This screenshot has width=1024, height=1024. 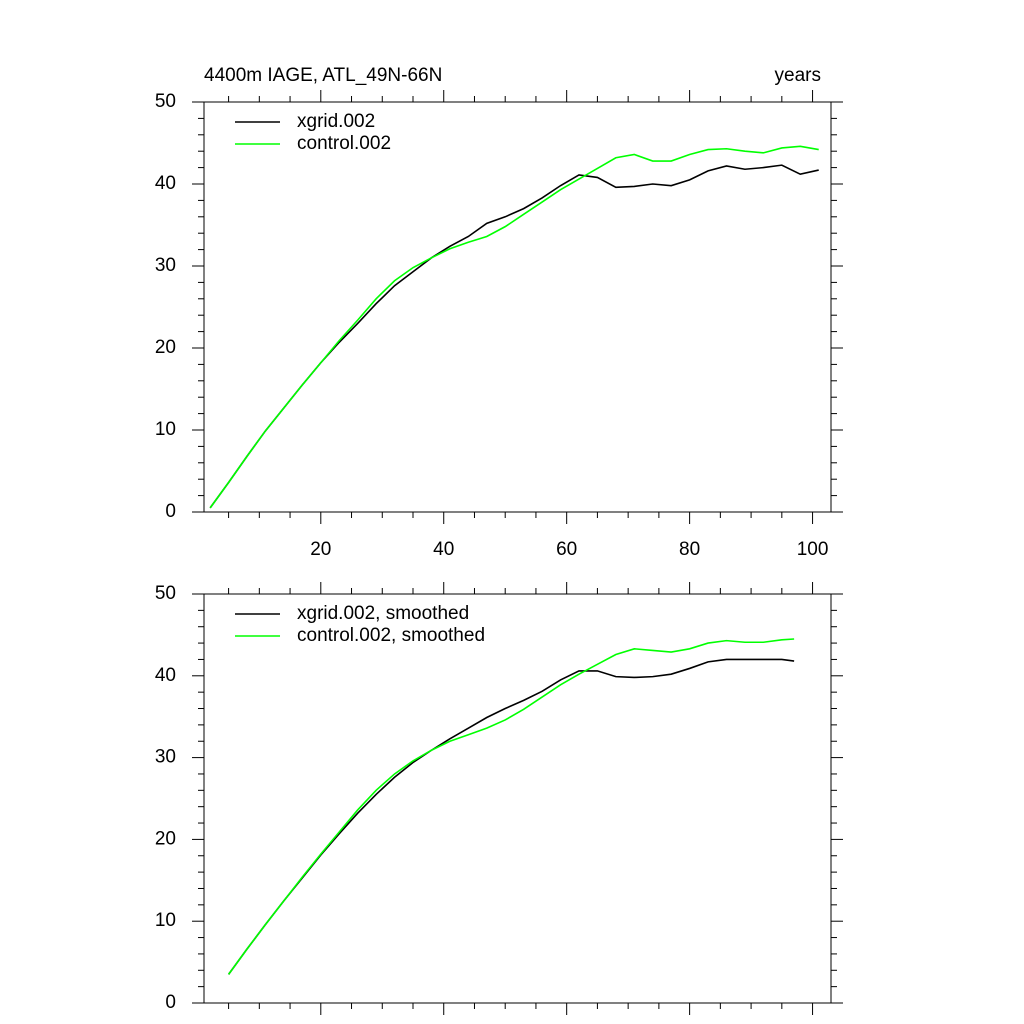 What do you see at coordinates (320, 549) in the screenshot?
I see `x-tick-label: 20` at bounding box center [320, 549].